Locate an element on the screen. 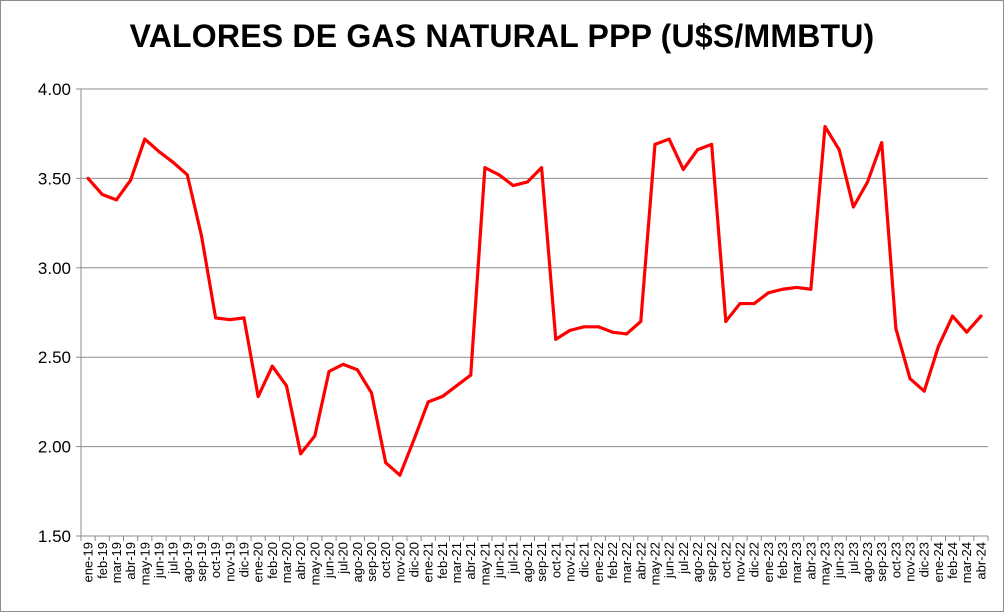 Image resolution: width=1004 pixels, height=612 pixels. x-tick-label: mar-20 is located at coordinates (286, 562).